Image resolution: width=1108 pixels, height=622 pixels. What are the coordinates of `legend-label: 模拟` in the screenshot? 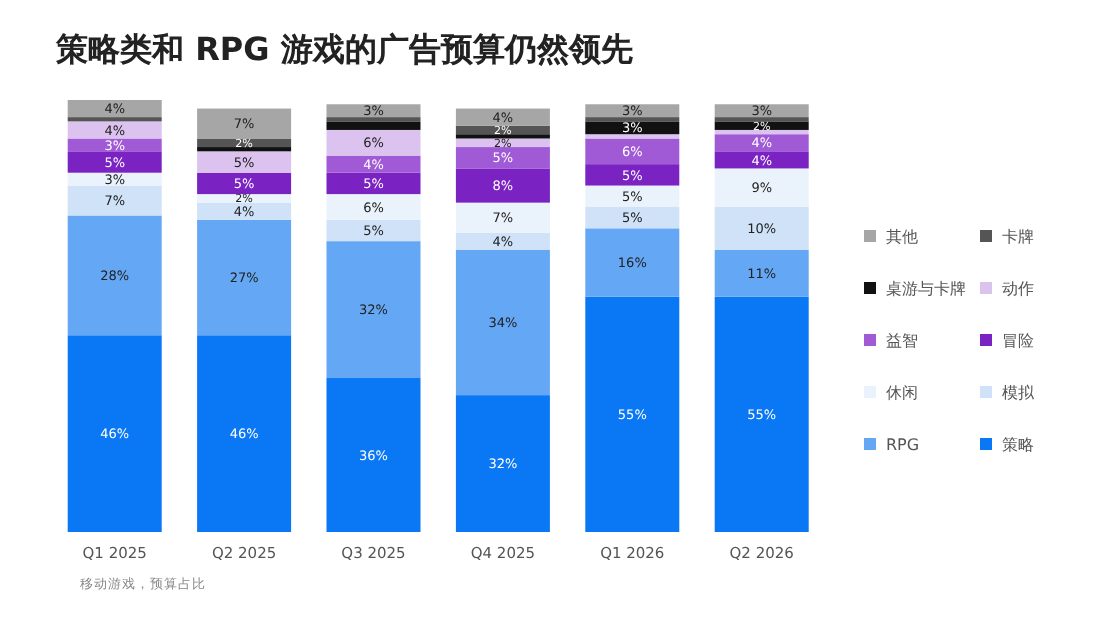 It's located at (1019, 393).